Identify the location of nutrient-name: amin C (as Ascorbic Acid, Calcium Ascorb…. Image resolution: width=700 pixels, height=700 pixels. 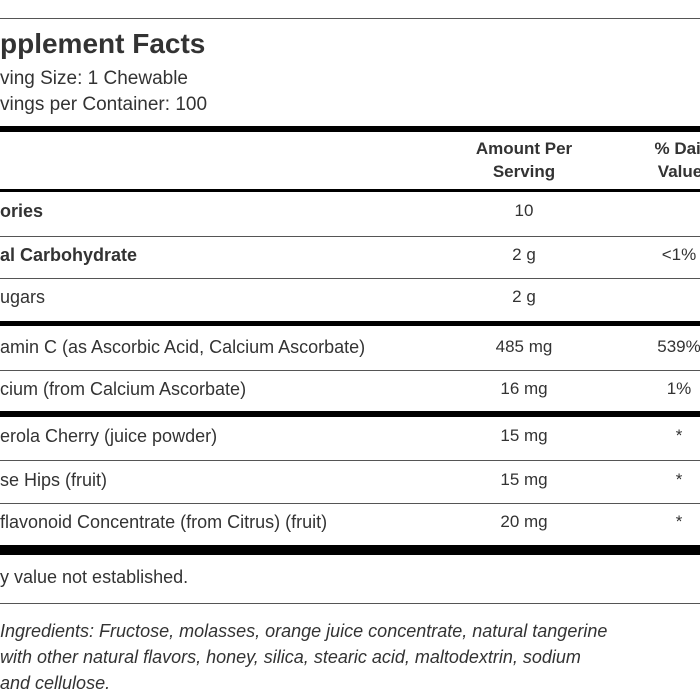
(183, 347).